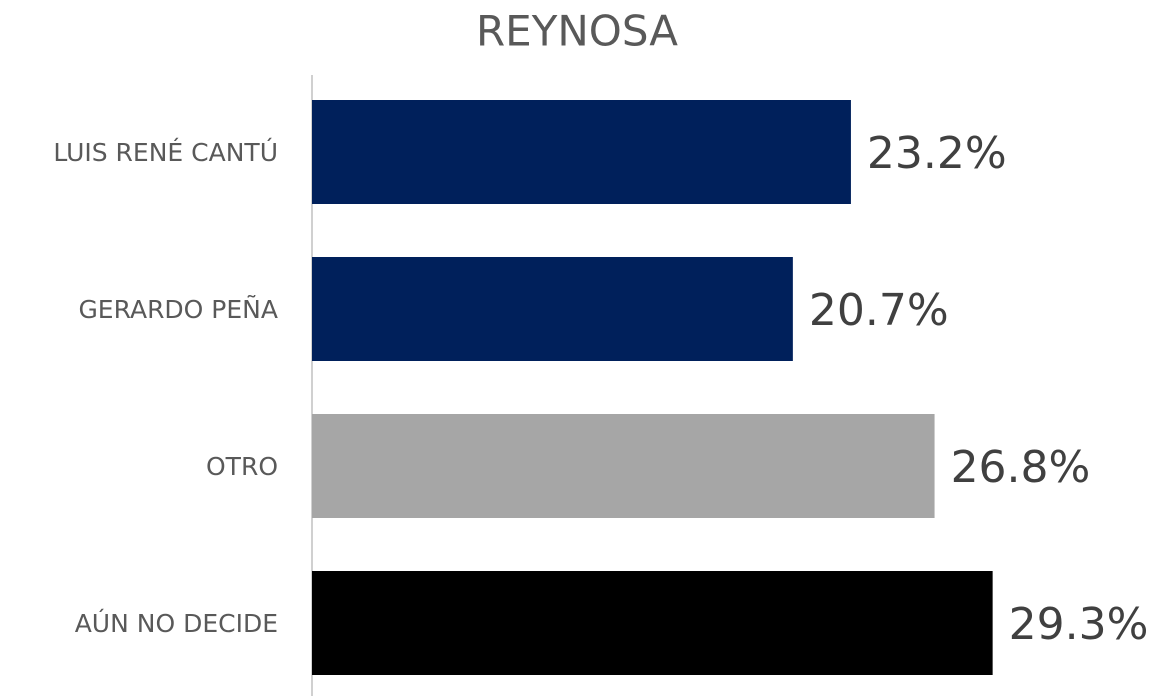 The image size is (1160, 696). I want to click on value-label: 23.2%, so click(937, 153).